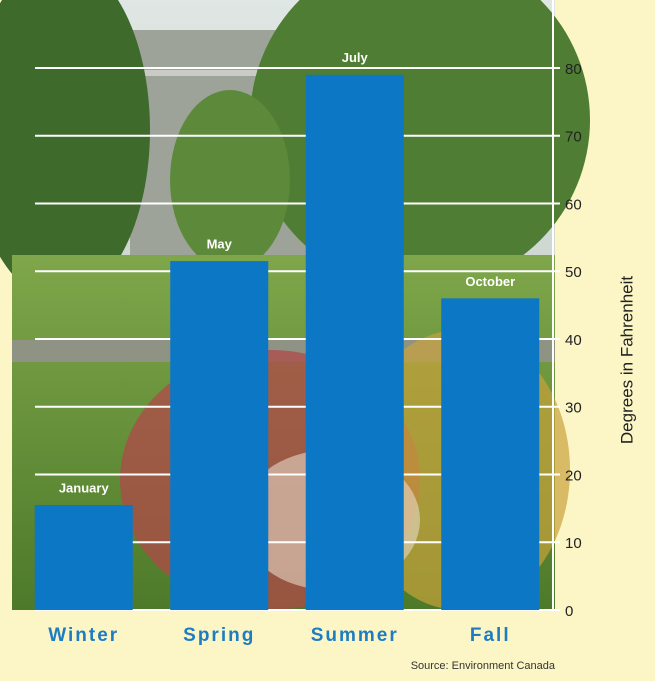 This screenshot has width=655, height=681. I want to click on y-tick-label: 30, so click(573, 408).